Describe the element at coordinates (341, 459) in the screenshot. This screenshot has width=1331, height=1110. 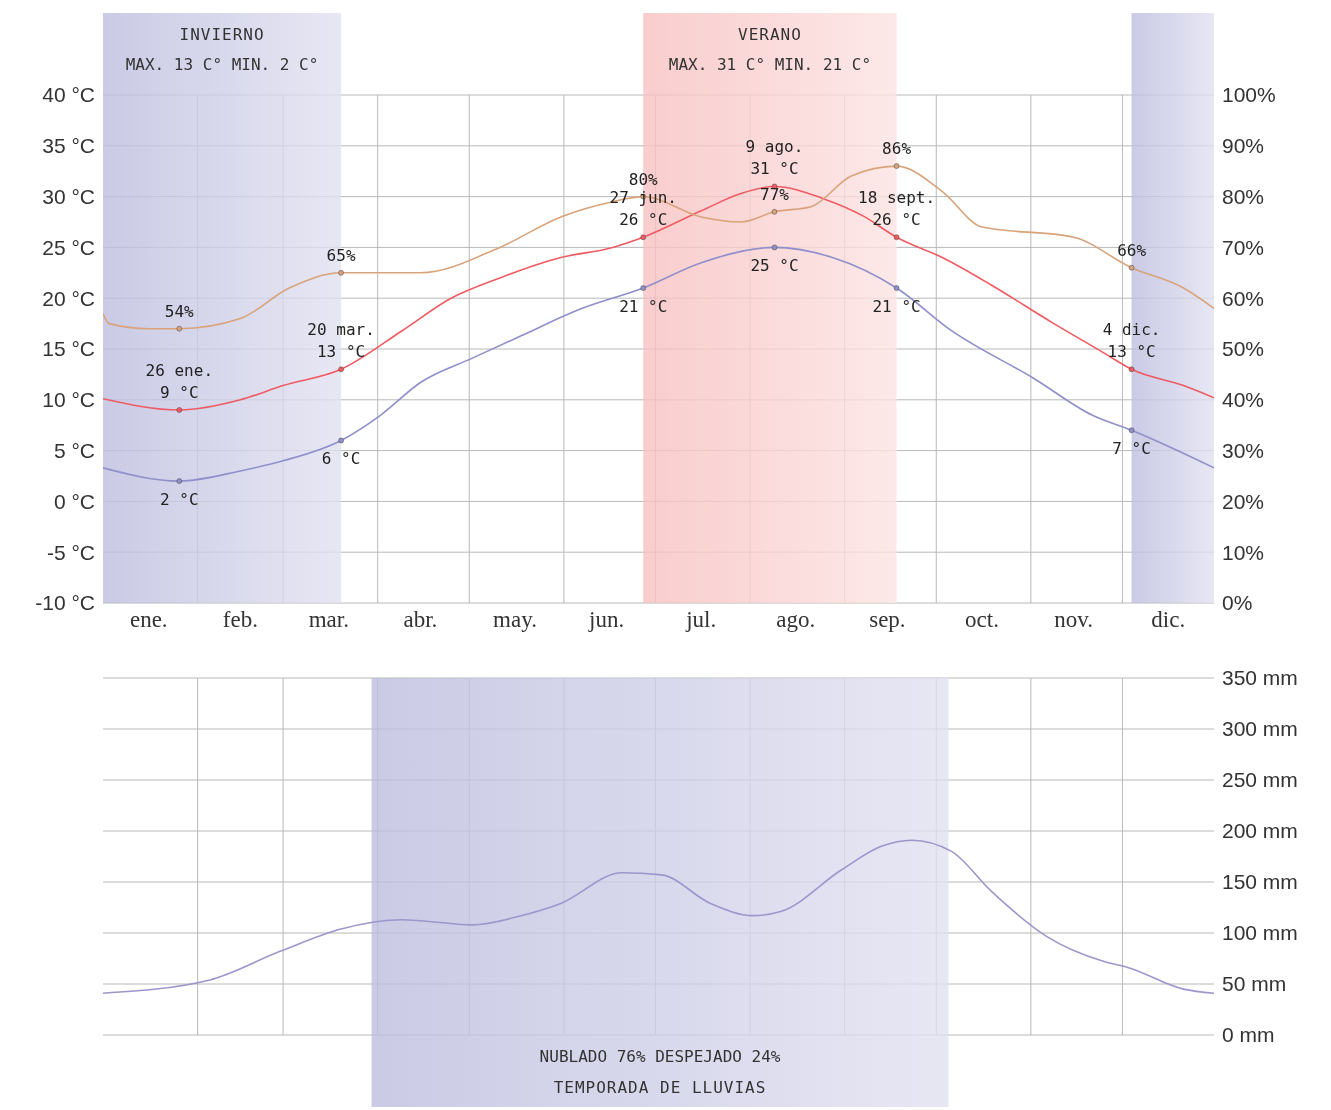
I see `data-label: 6 °C` at that location.